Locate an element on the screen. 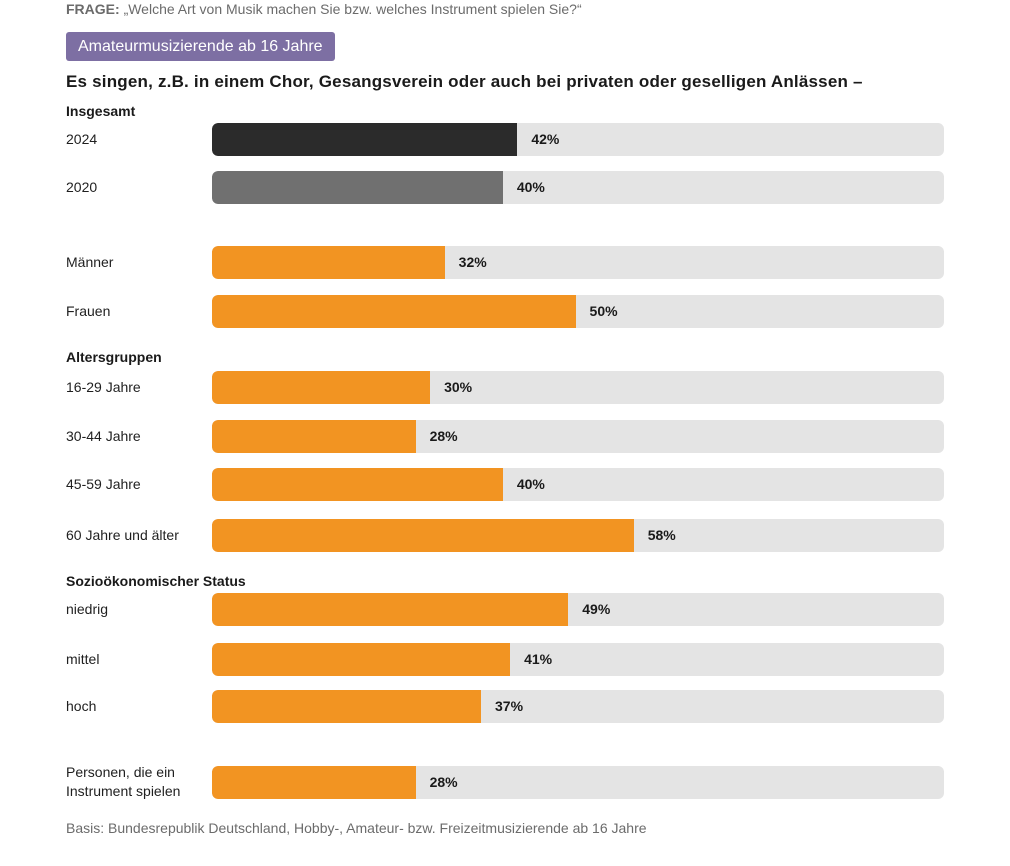  section-heading: Sozioökonomischer Status is located at coordinates (156, 581).